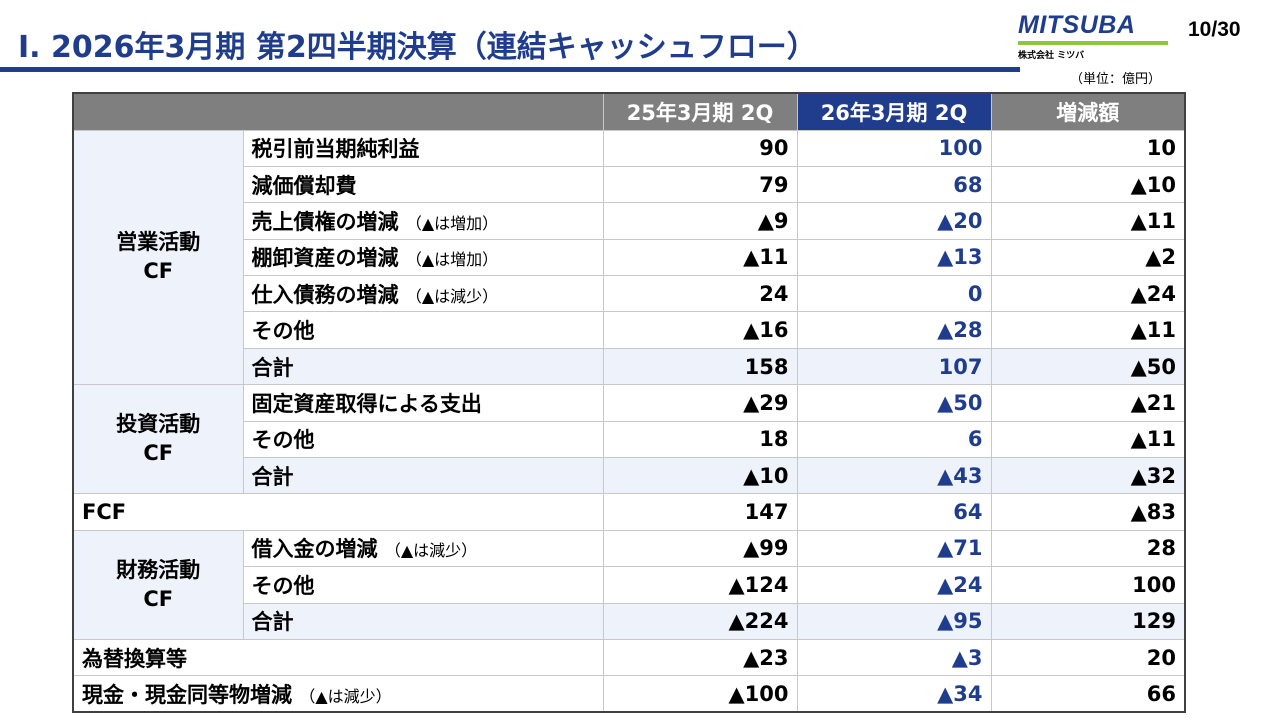  I want to click on value-cell: 68, so click(894, 184).